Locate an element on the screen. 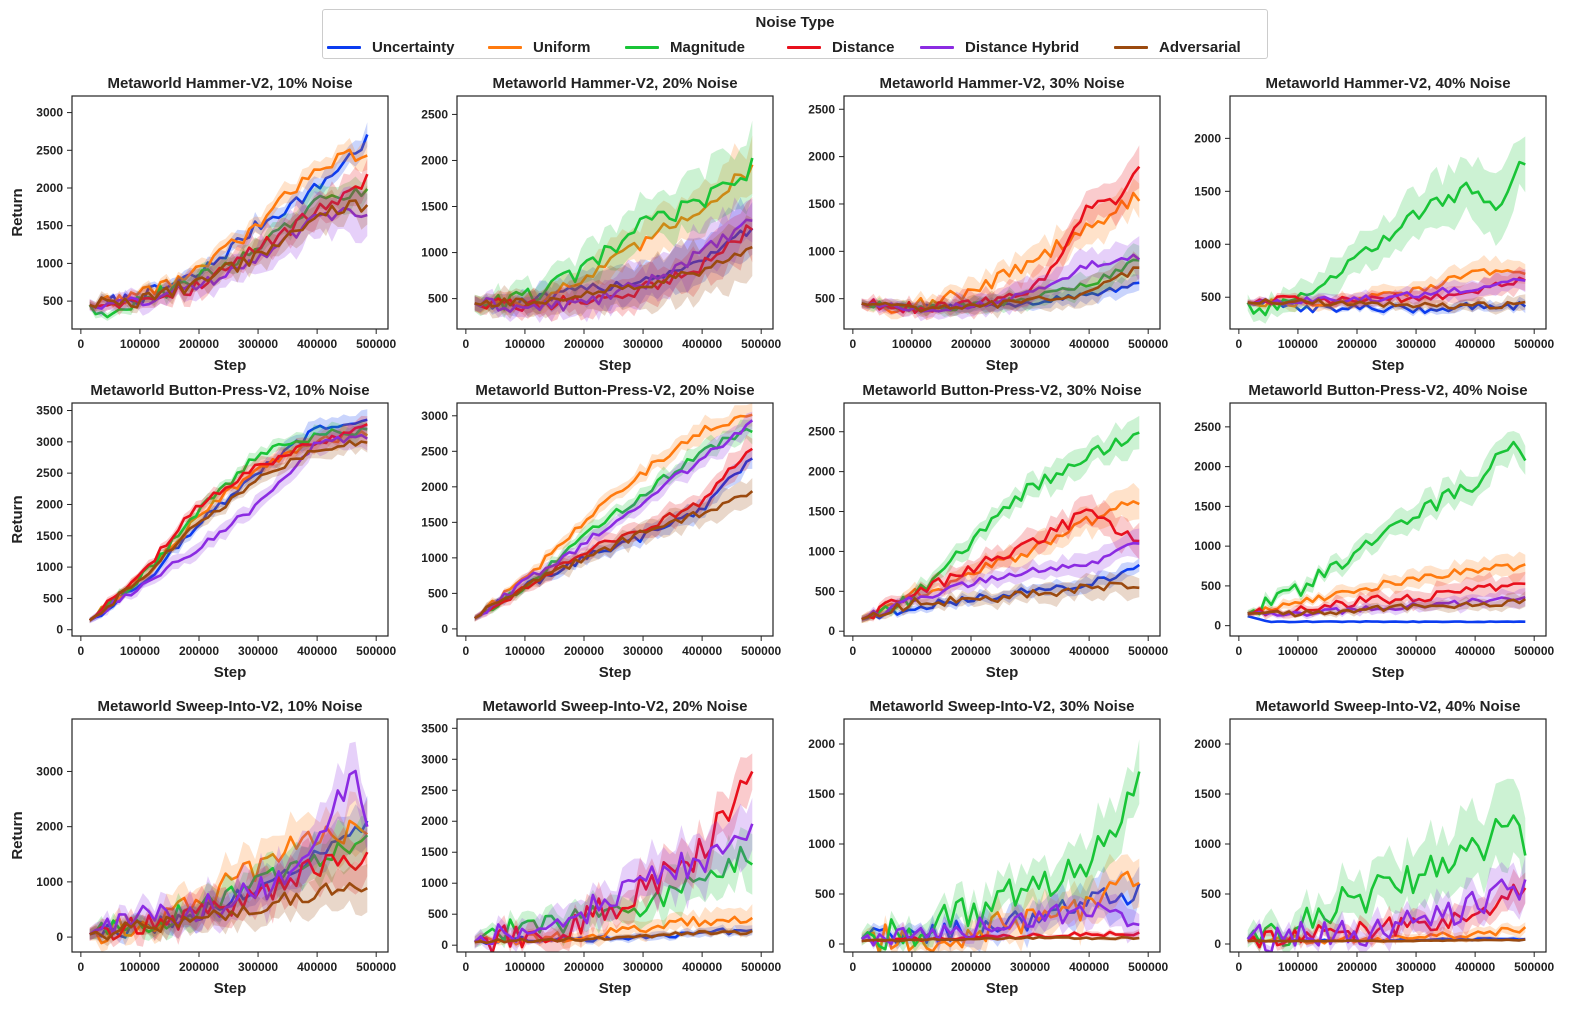  chart-title: Metaworld Button-Press-V2, 30% Noise is located at coordinates (1001, 390).